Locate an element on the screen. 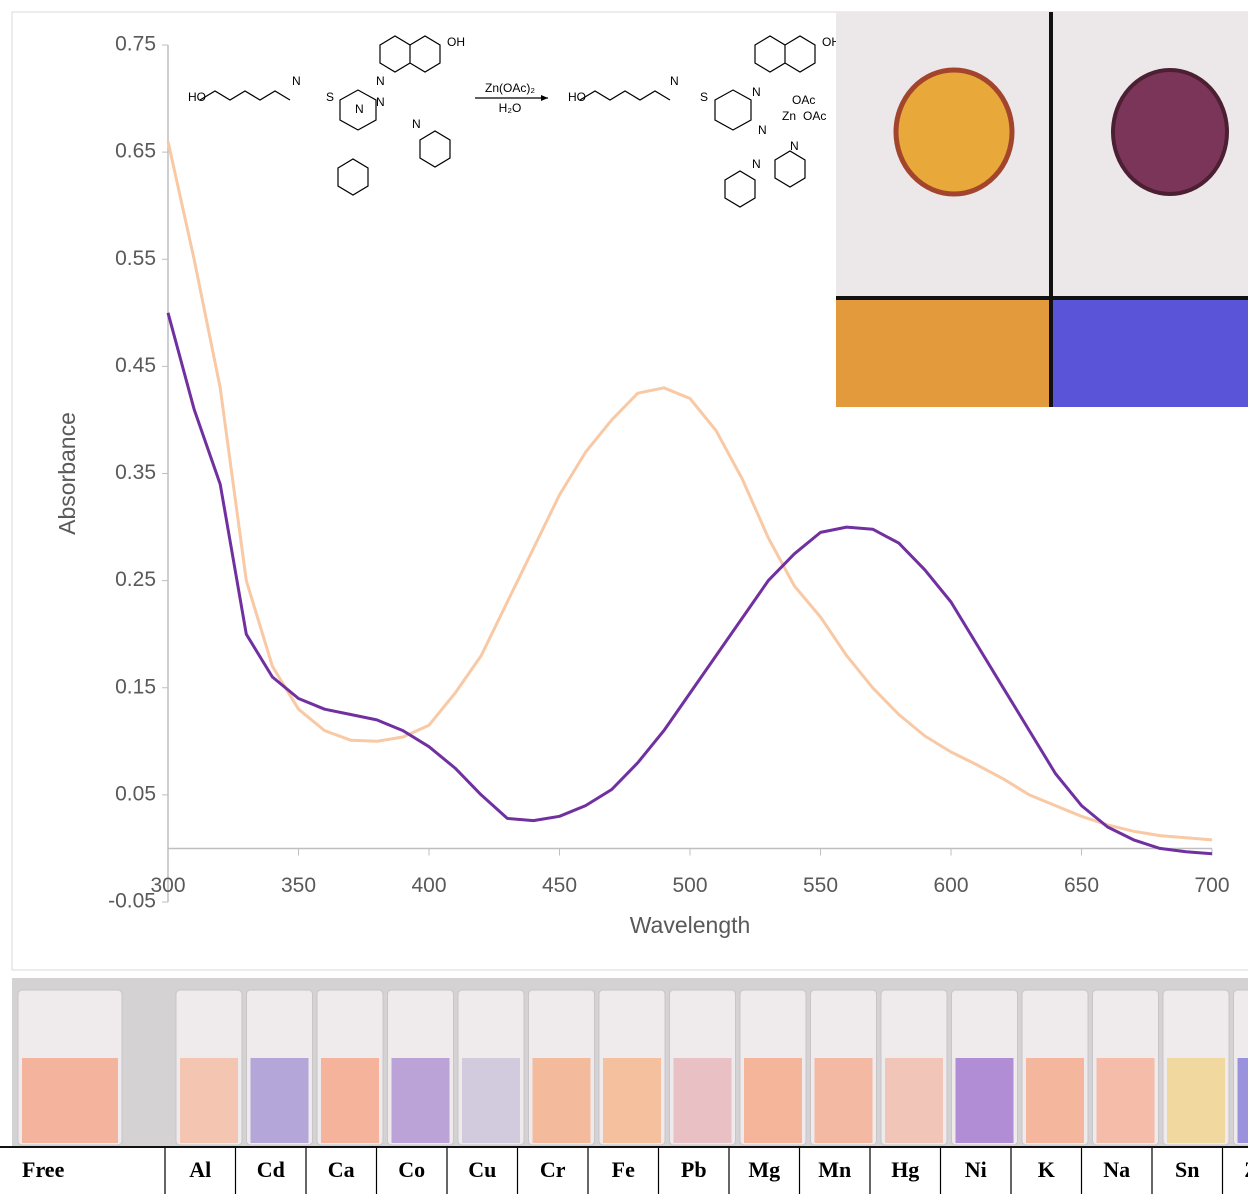  inset-photo is located at coordinates (1042, 209).